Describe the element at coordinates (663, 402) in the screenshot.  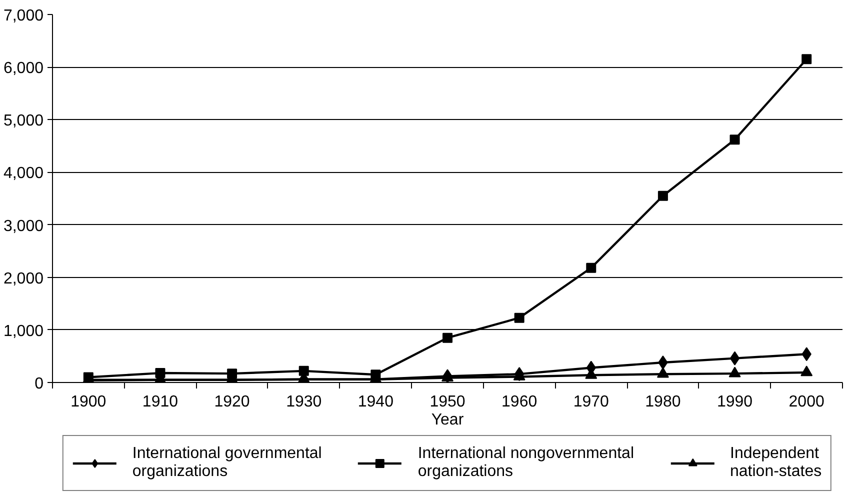
I see `x-tick-label: 1980` at that location.